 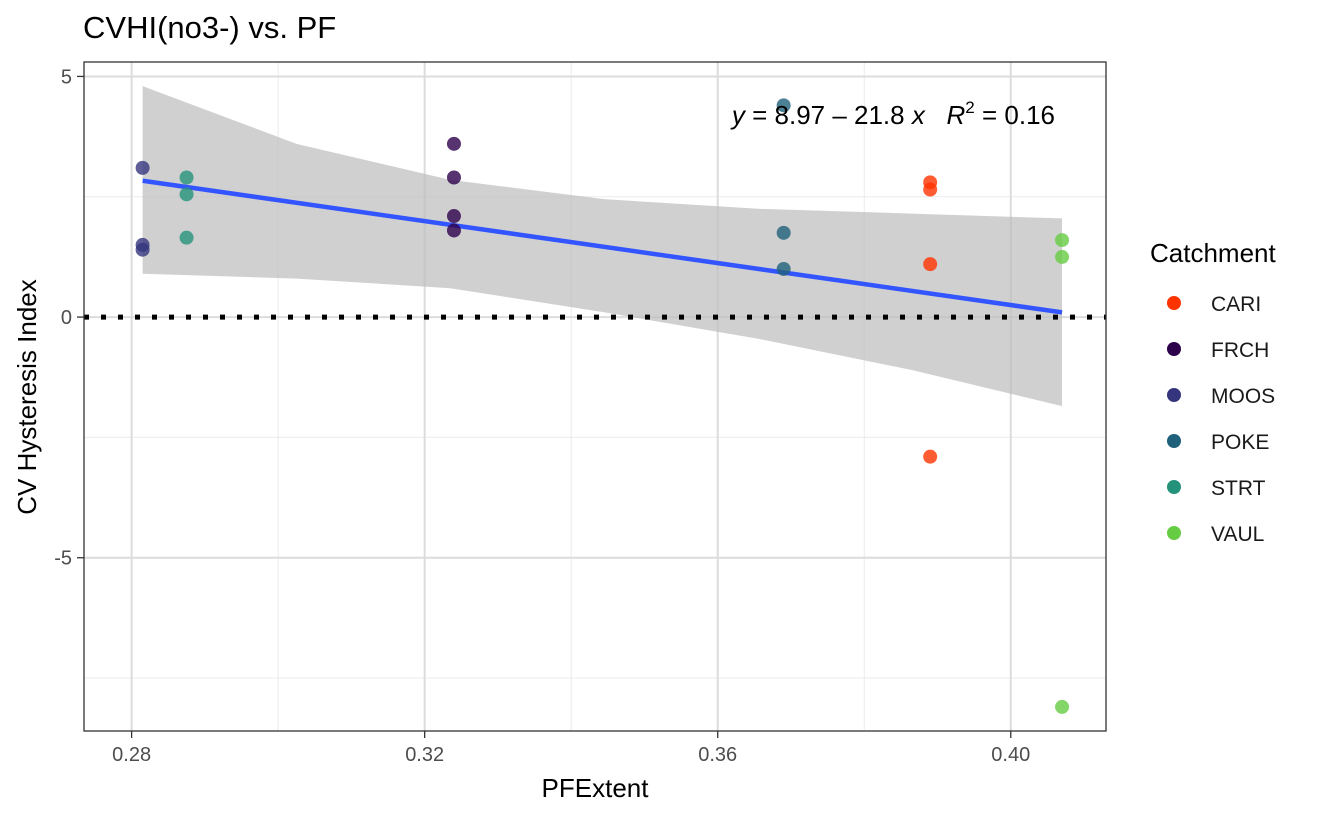 I want to click on legend: Catchment CARI FRCH MOOS POKE STRT VAUL, so click(x=1213, y=392).